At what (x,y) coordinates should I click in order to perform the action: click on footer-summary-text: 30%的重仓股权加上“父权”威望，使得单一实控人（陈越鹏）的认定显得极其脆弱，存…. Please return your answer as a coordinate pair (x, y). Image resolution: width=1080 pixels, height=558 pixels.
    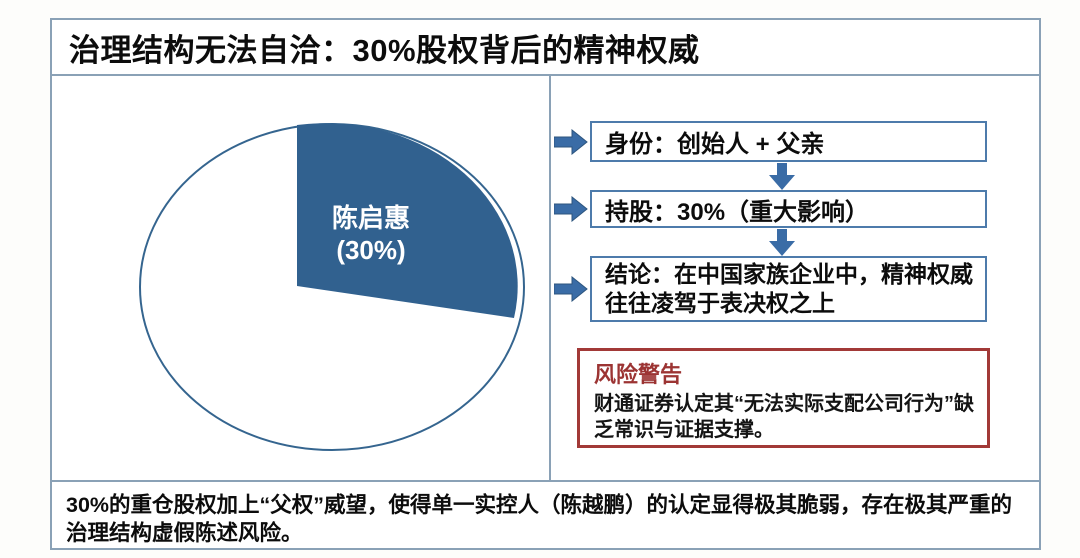
    Looking at the image, I should click on (539, 519).